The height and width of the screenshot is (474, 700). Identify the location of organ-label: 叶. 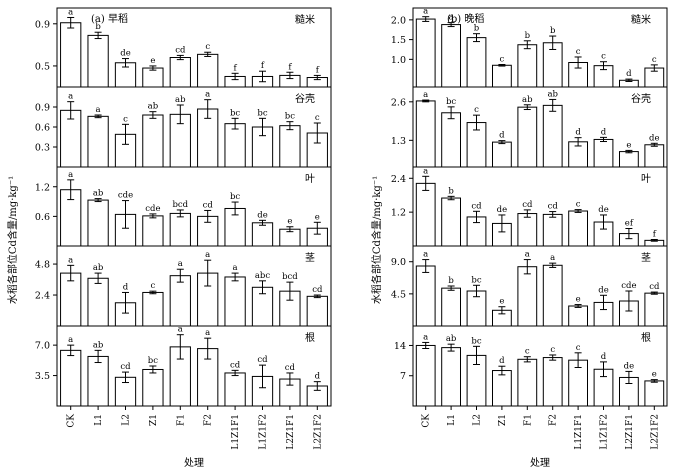
(646, 179).